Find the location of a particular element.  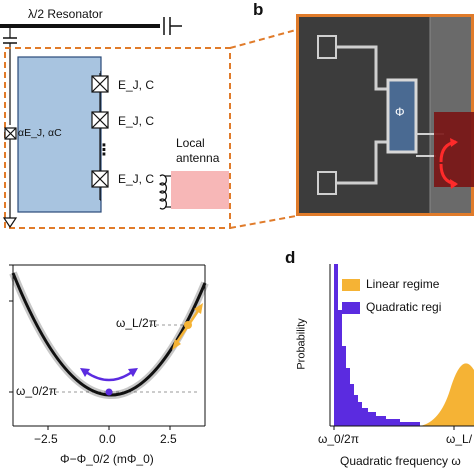

squid-loop is located at coordinates (402, 116).